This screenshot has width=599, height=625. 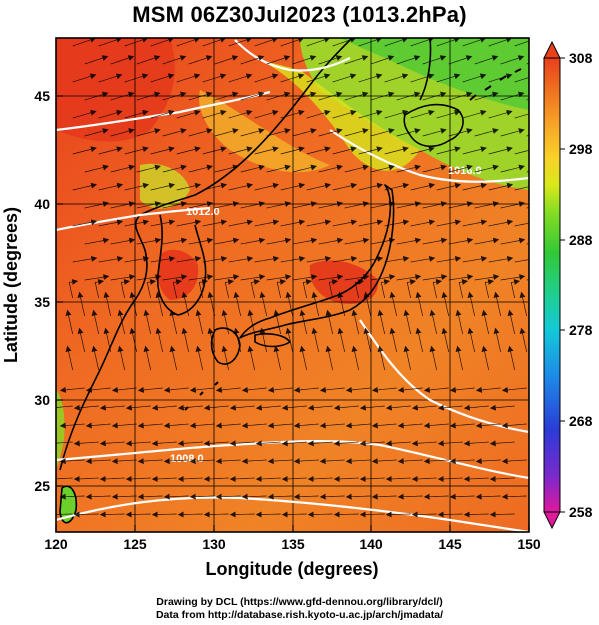 I want to click on colorbar-gradient, so click(x=552, y=285).